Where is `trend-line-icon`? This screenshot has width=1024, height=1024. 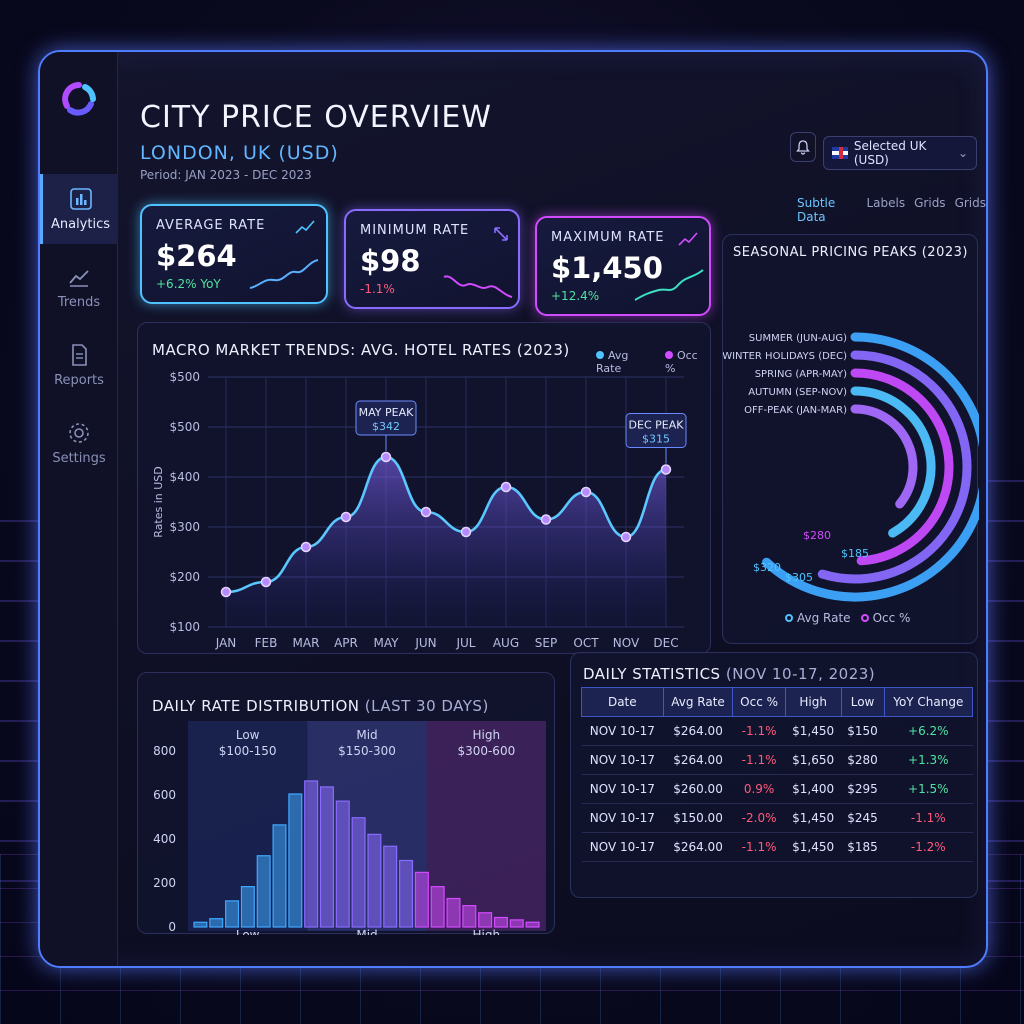
trend-line-icon is located at coordinates (79, 278).